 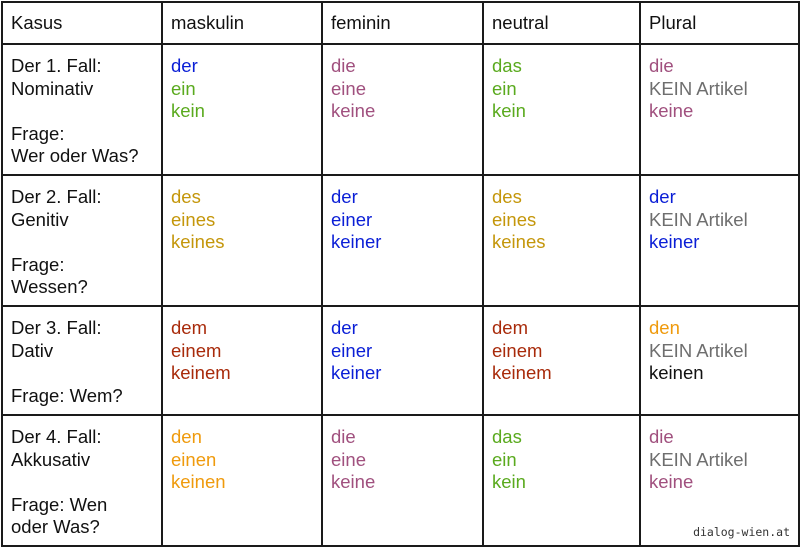 What do you see at coordinates (56, 436) in the screenshot?
I see `kasus-fall: Der 4. Fall:` at bounding box center [56, 436].